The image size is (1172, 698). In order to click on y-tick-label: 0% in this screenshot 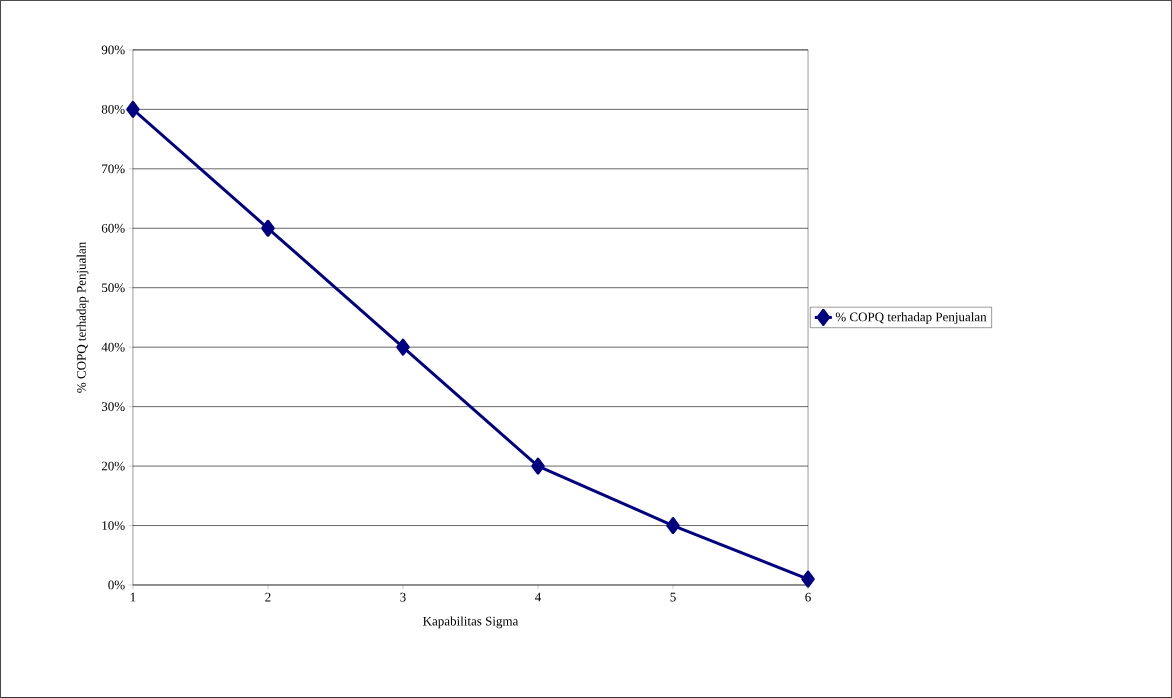, I will do `click(116, 585)`.